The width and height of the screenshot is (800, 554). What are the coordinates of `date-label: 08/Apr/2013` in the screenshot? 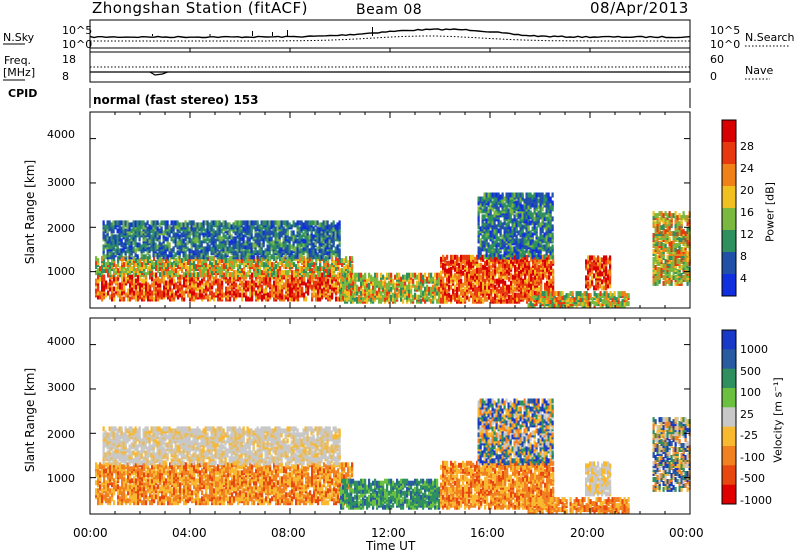 It's located at (639, 8).